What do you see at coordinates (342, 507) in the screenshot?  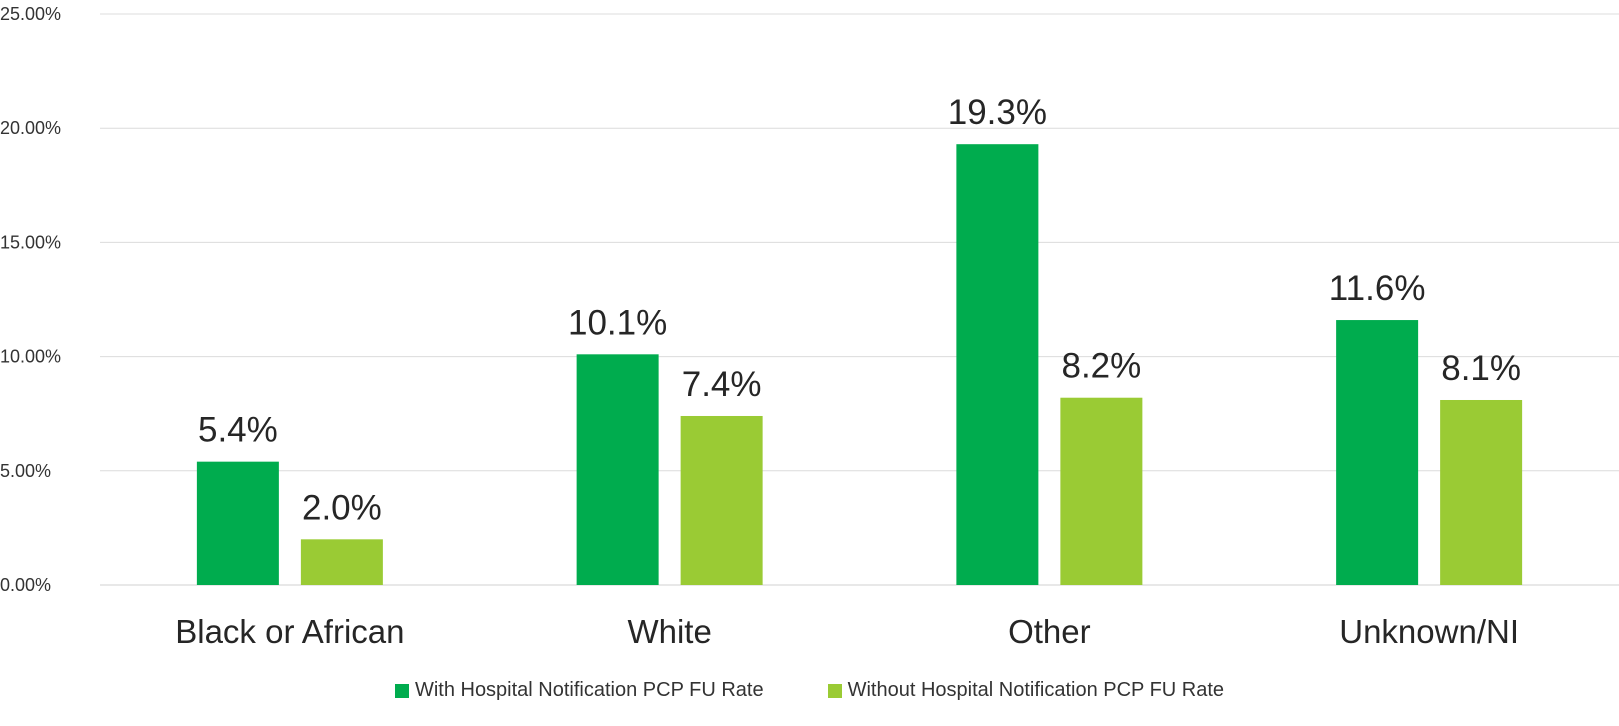 I see `data-label: 2.0%` at bounding box center [342, 507].